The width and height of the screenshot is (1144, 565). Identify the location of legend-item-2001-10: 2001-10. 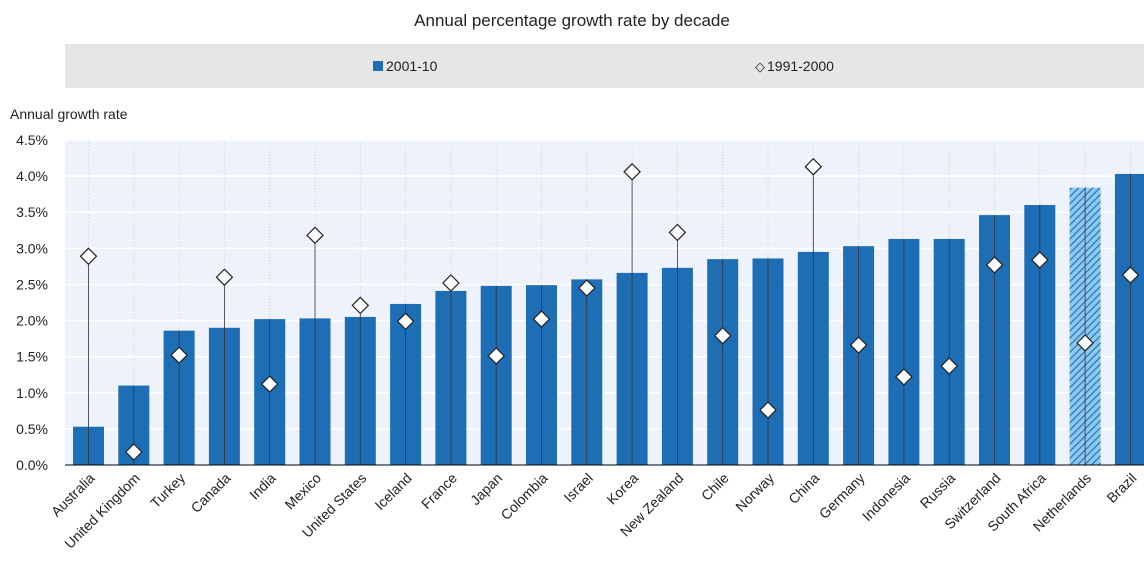
(405, 66).